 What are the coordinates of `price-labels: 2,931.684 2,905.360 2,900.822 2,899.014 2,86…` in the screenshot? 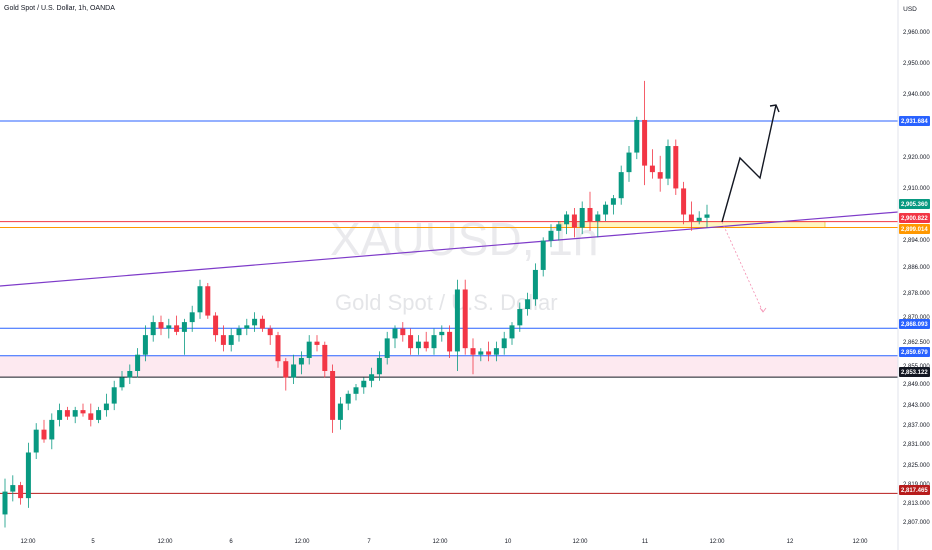 It's located at (914, 305).